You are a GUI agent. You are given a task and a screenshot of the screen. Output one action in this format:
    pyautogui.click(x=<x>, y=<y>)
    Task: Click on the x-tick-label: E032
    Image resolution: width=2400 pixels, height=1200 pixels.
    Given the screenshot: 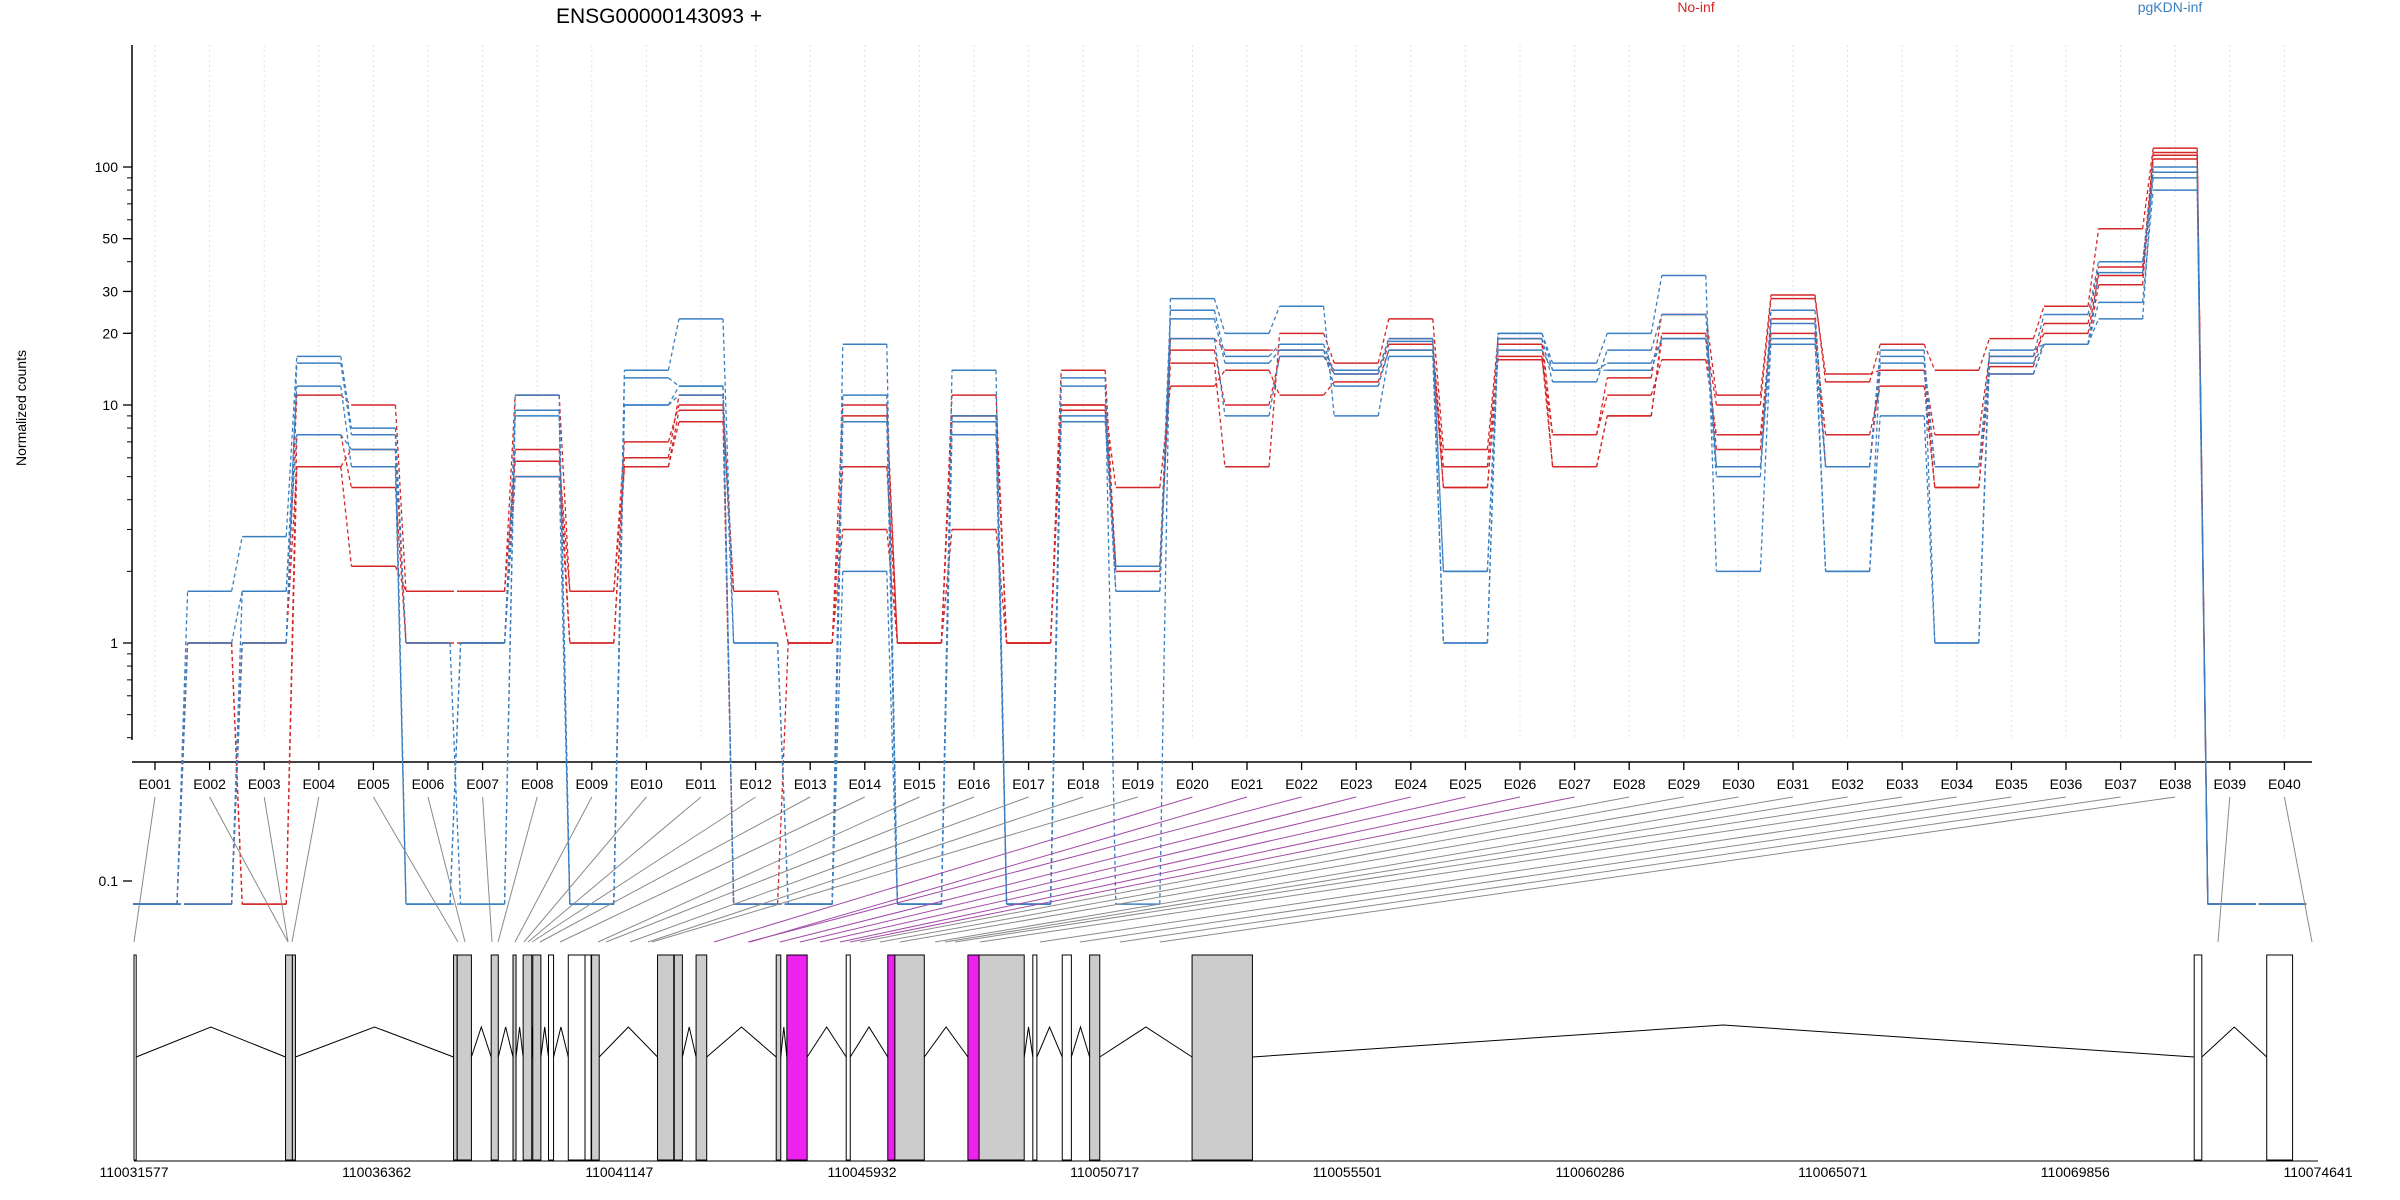 What is the action you would take?
    pyautogui.click(x=1847, y=784)
    